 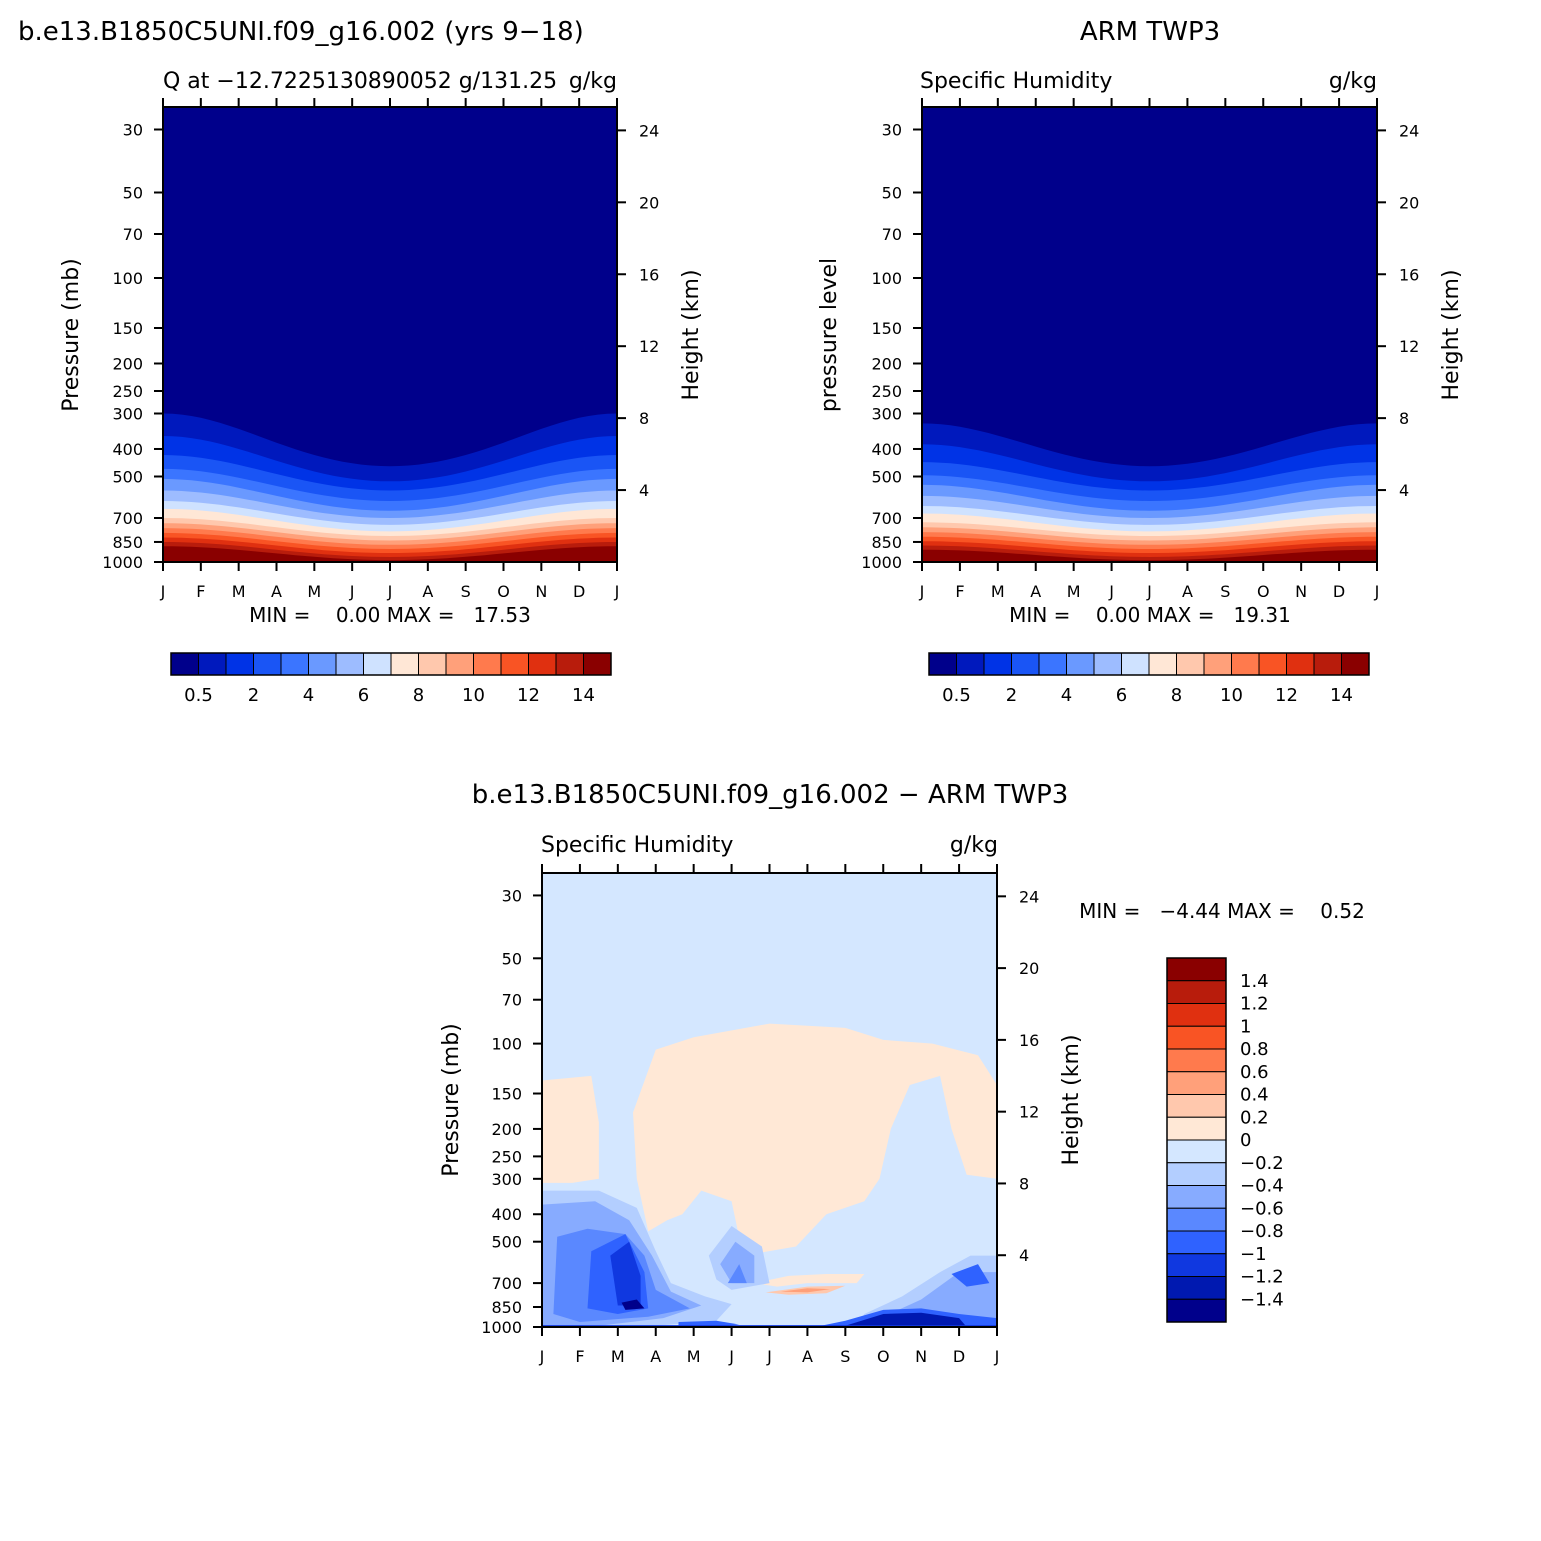 I want to click on min-max-stat: MIN = −4.44 MAX = 0.52, so click(x=1222, y=911).